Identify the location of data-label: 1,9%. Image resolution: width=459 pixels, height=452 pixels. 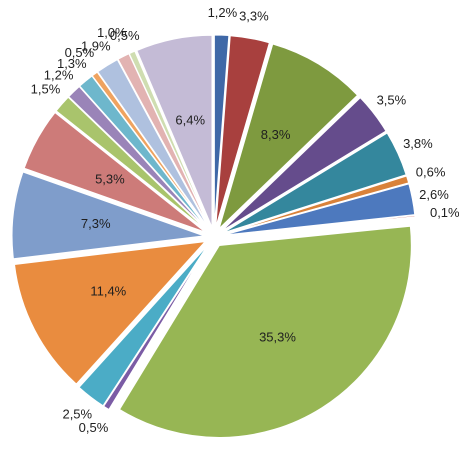
(96, 46).